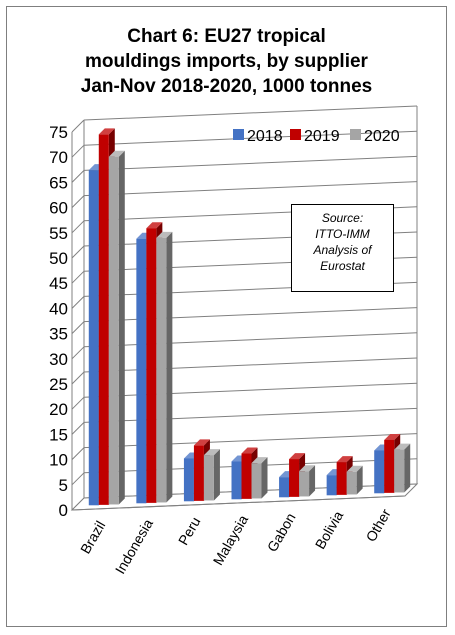  I want to click on legend-label-2019: 2019, so click(322, 136).